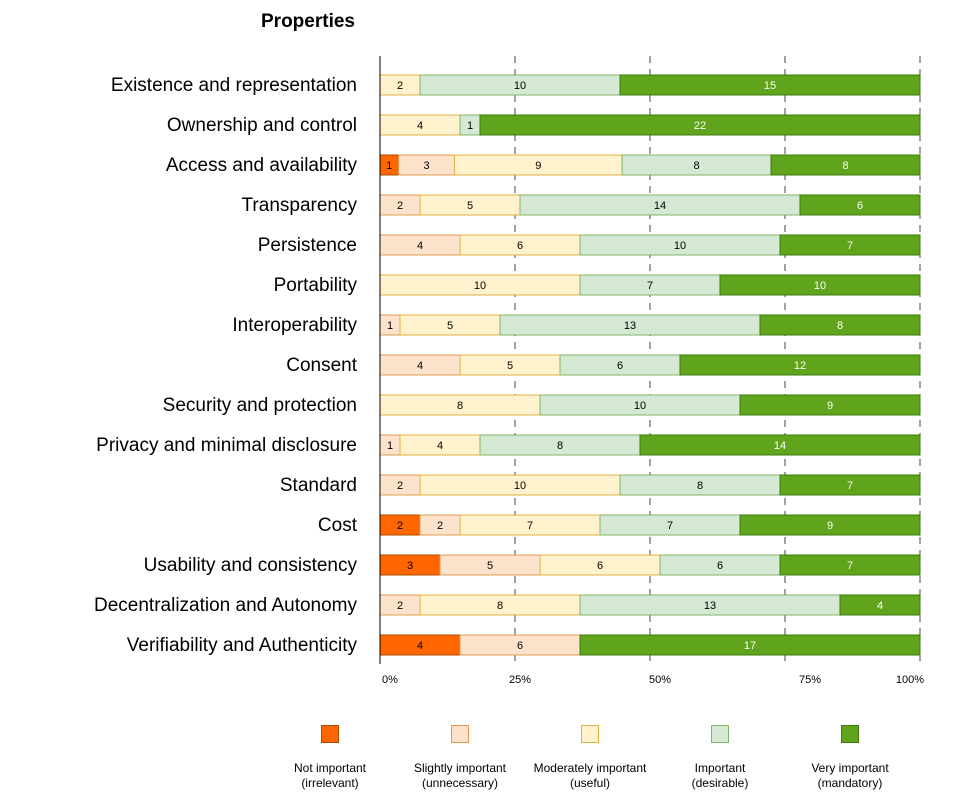 This screenshot has height=796, width=960. Describe the element at coordinates (308, 21) in the screenshot. I see `chart-title: Properties` at that location.